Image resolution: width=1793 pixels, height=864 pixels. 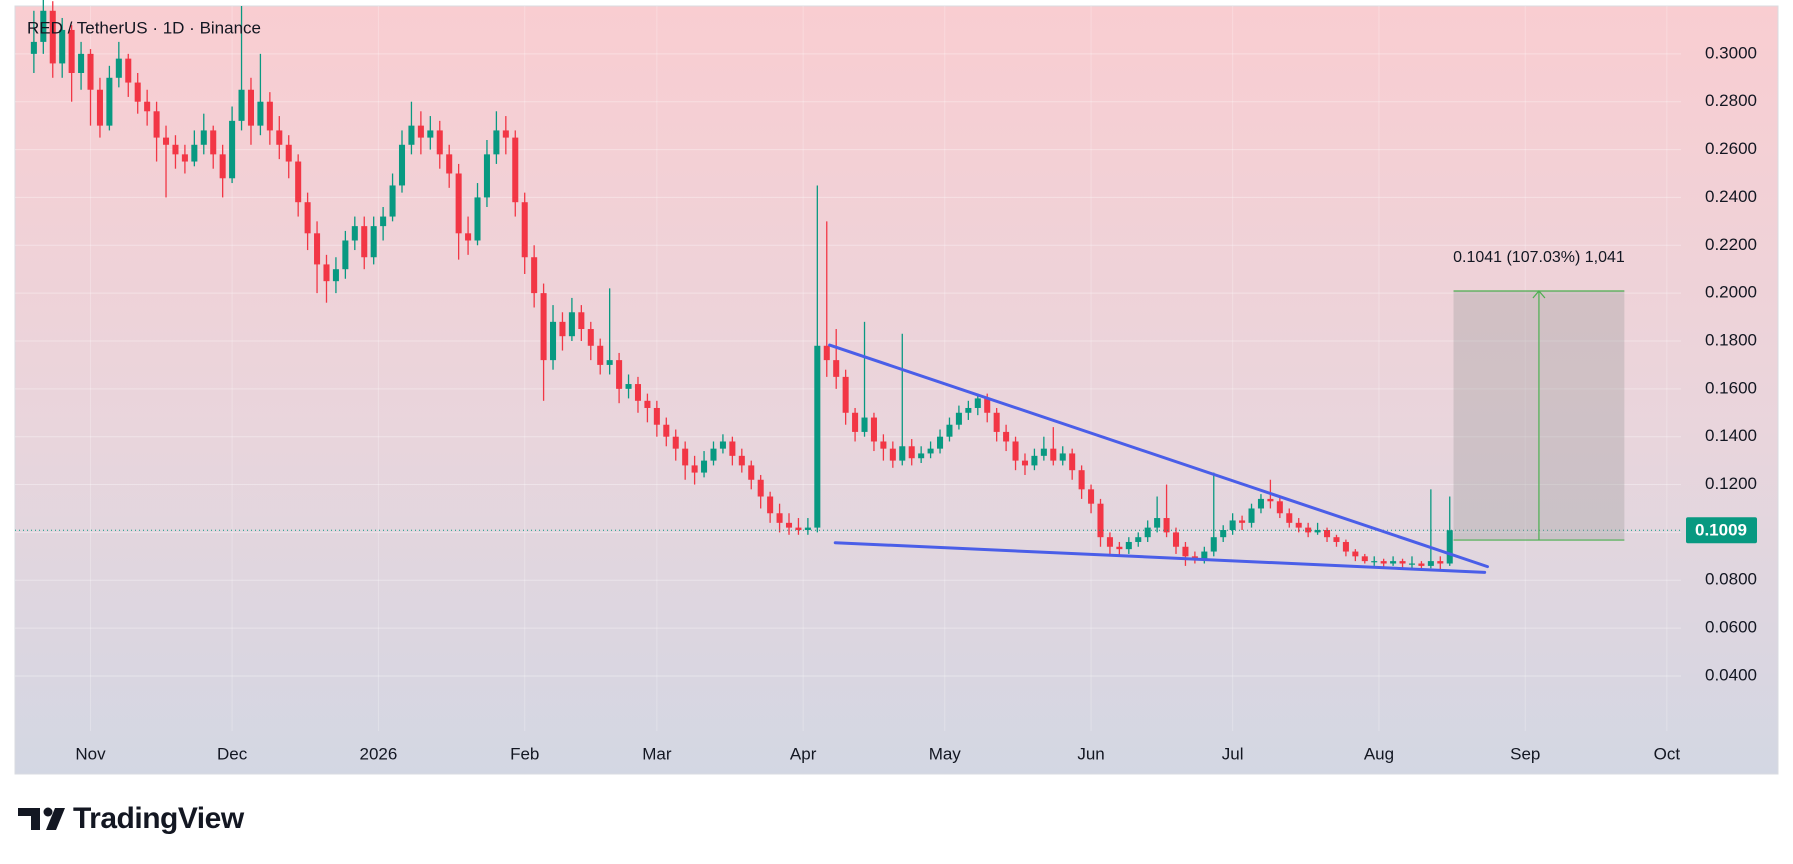 I want to click on y-tick-label: 0.1600, so click(x=1731, y=387).